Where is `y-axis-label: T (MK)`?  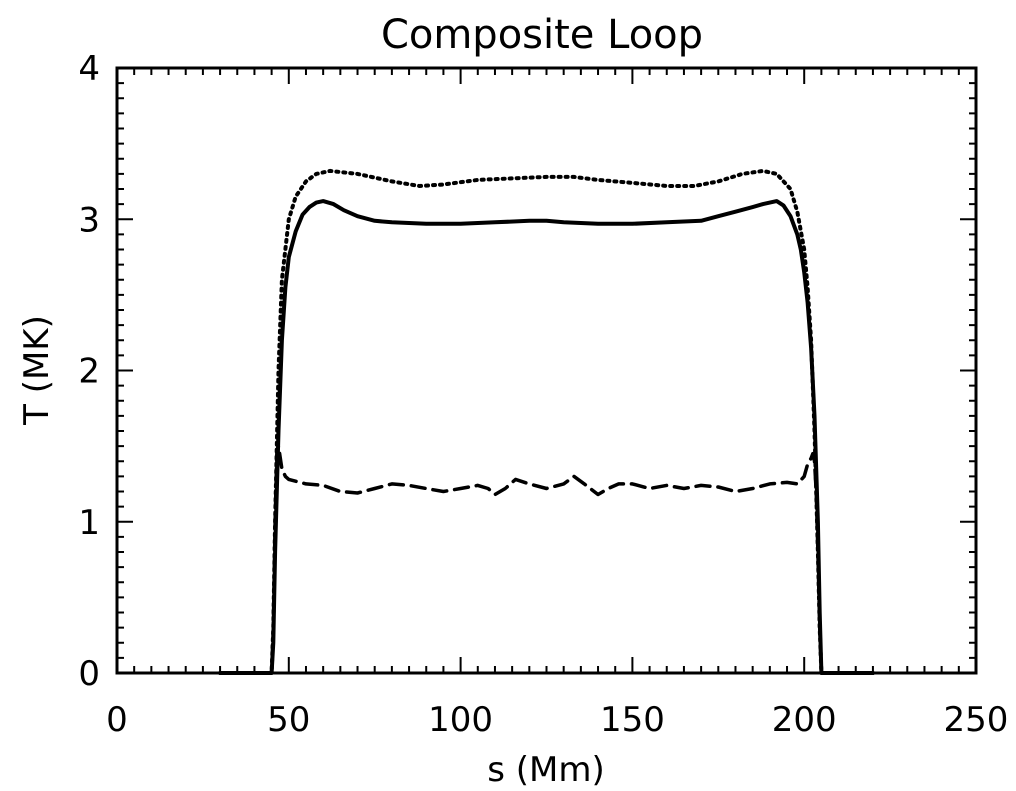 y-axis-label: T (MK) is located at coordinates (37, 370).